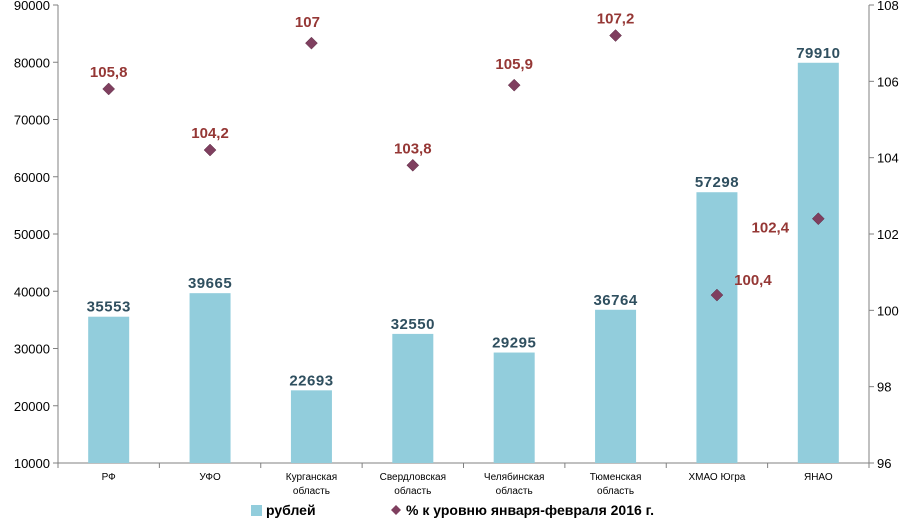 This screenshot has width=918, height=521. Describe the element at coordinates (256, 510) in the screenshot. I see `legend-bar-swatch` at that location.